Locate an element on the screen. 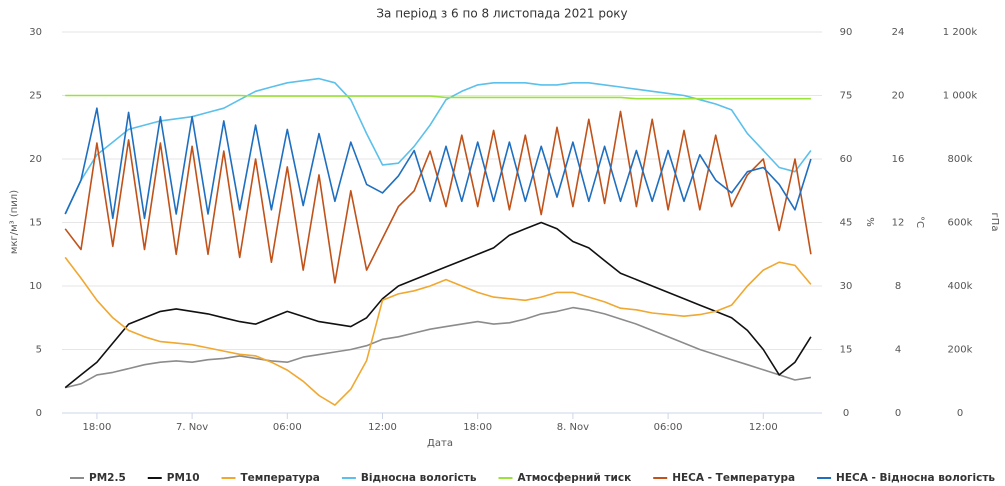 This screenshot has height=486, width=1005. legend-label: PM10 is located at coordinates (183, 478).